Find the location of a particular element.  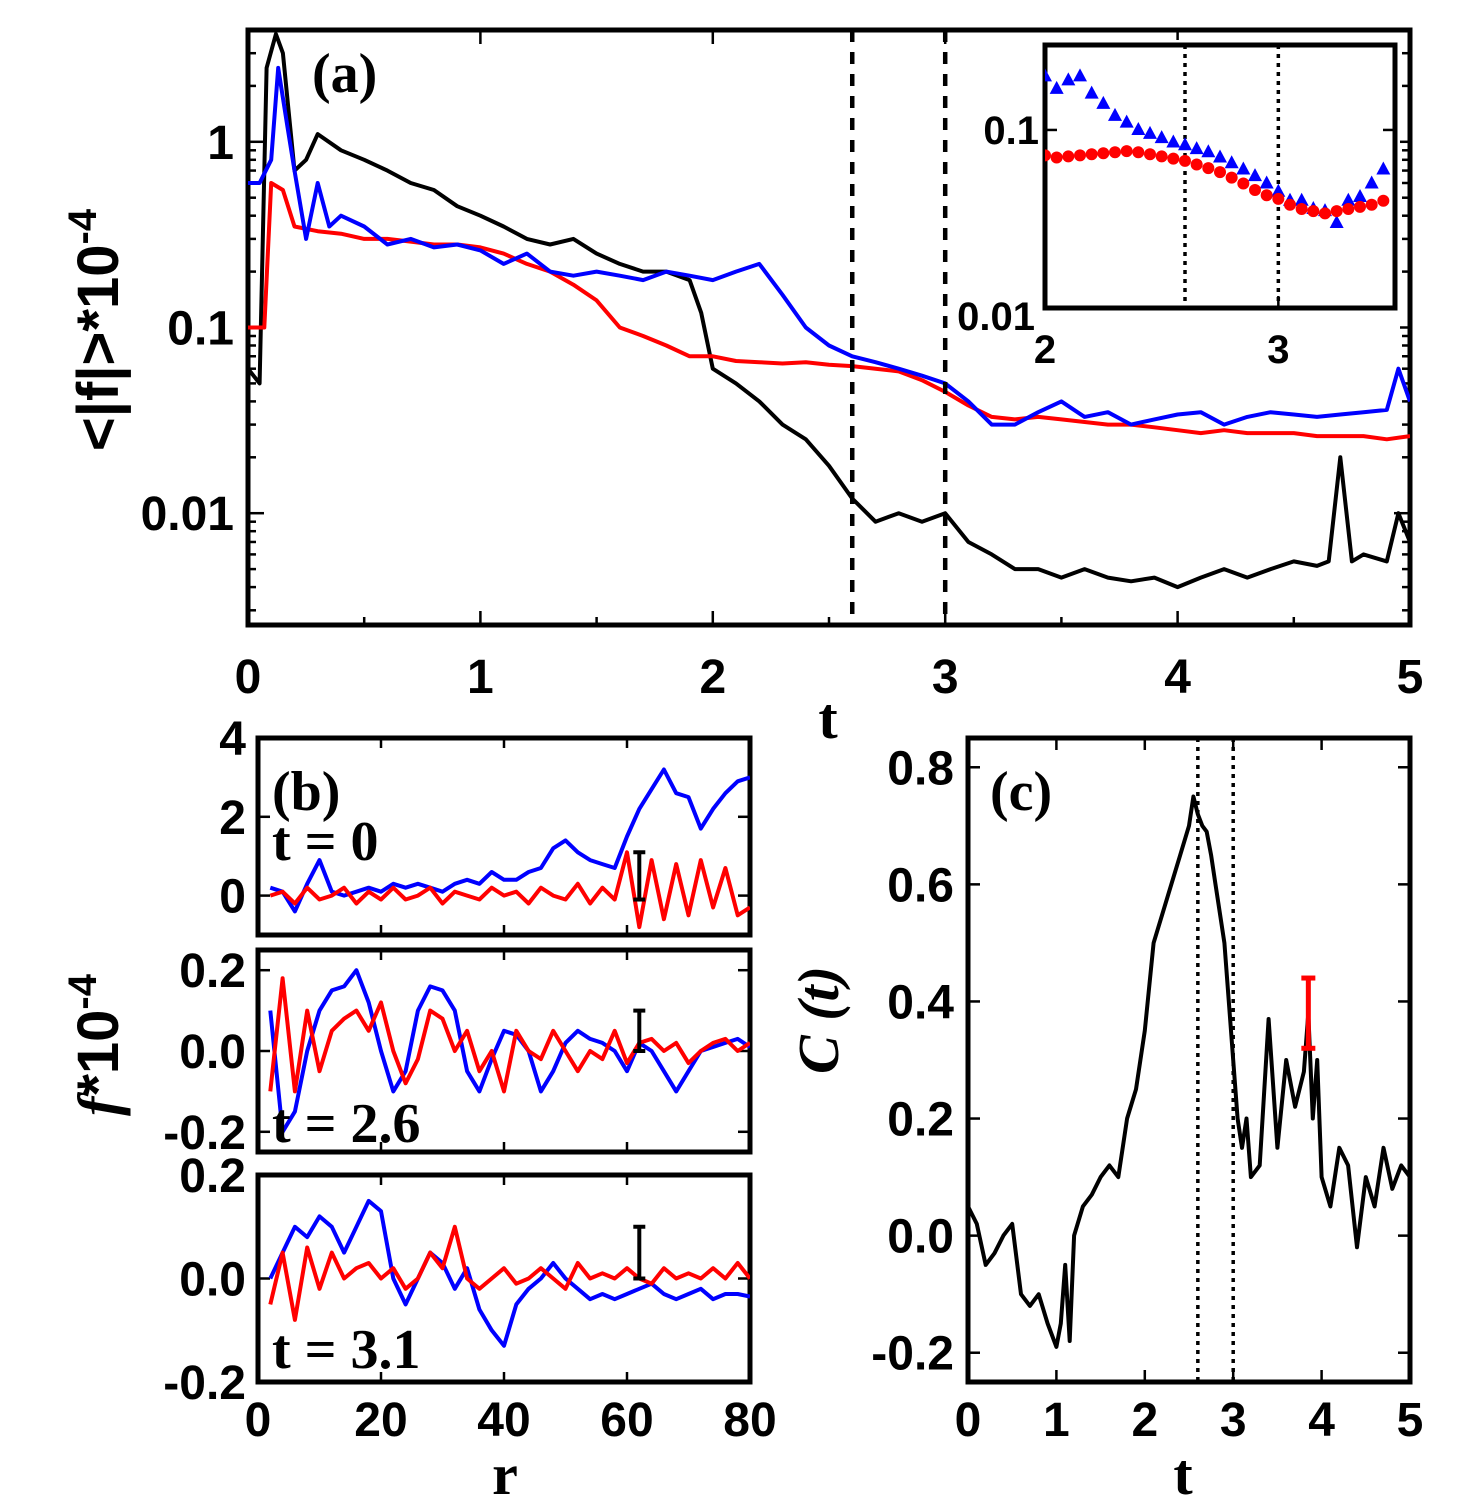

panel-c-xtick-label: 3 is located at coordinates (1233, 1420).